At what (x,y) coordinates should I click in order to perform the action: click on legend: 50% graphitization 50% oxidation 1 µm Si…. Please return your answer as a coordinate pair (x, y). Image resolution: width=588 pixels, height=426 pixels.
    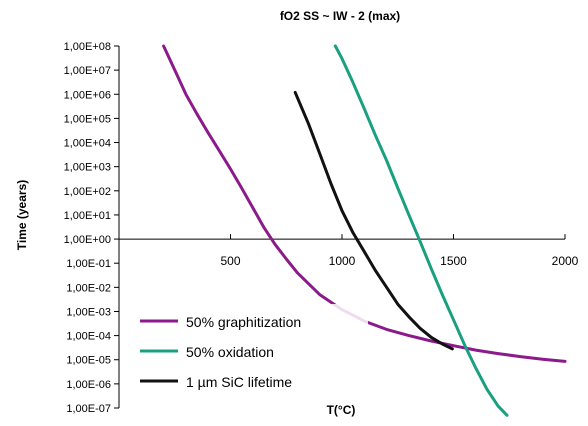
    Looking at the image, I should click on (248, 352).